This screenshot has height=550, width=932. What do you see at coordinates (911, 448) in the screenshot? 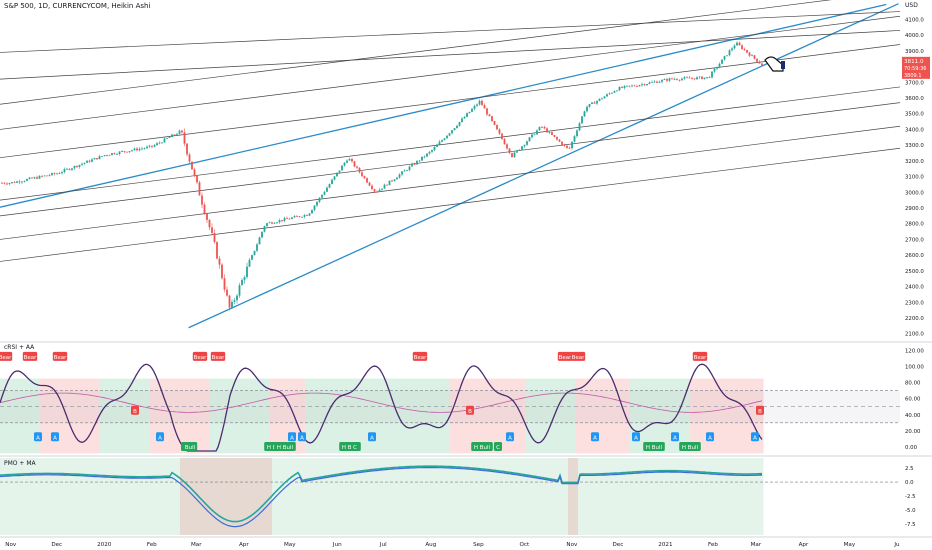
I see `crsi-tick-label: 0.00` at bounding box center [911, 448].